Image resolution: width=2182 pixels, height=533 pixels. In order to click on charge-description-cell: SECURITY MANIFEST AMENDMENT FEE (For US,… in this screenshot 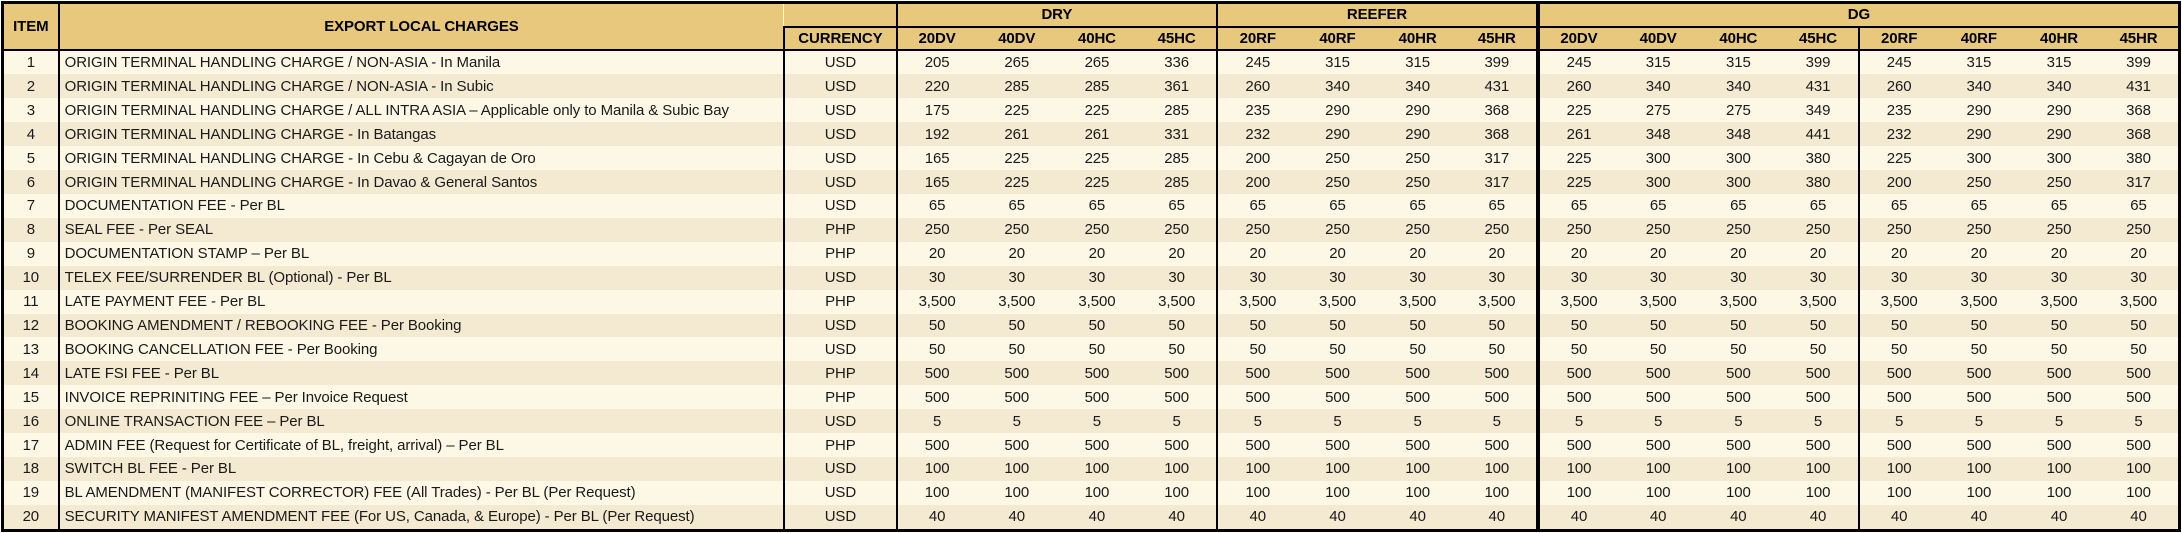, I will do `click(422, 517)`.